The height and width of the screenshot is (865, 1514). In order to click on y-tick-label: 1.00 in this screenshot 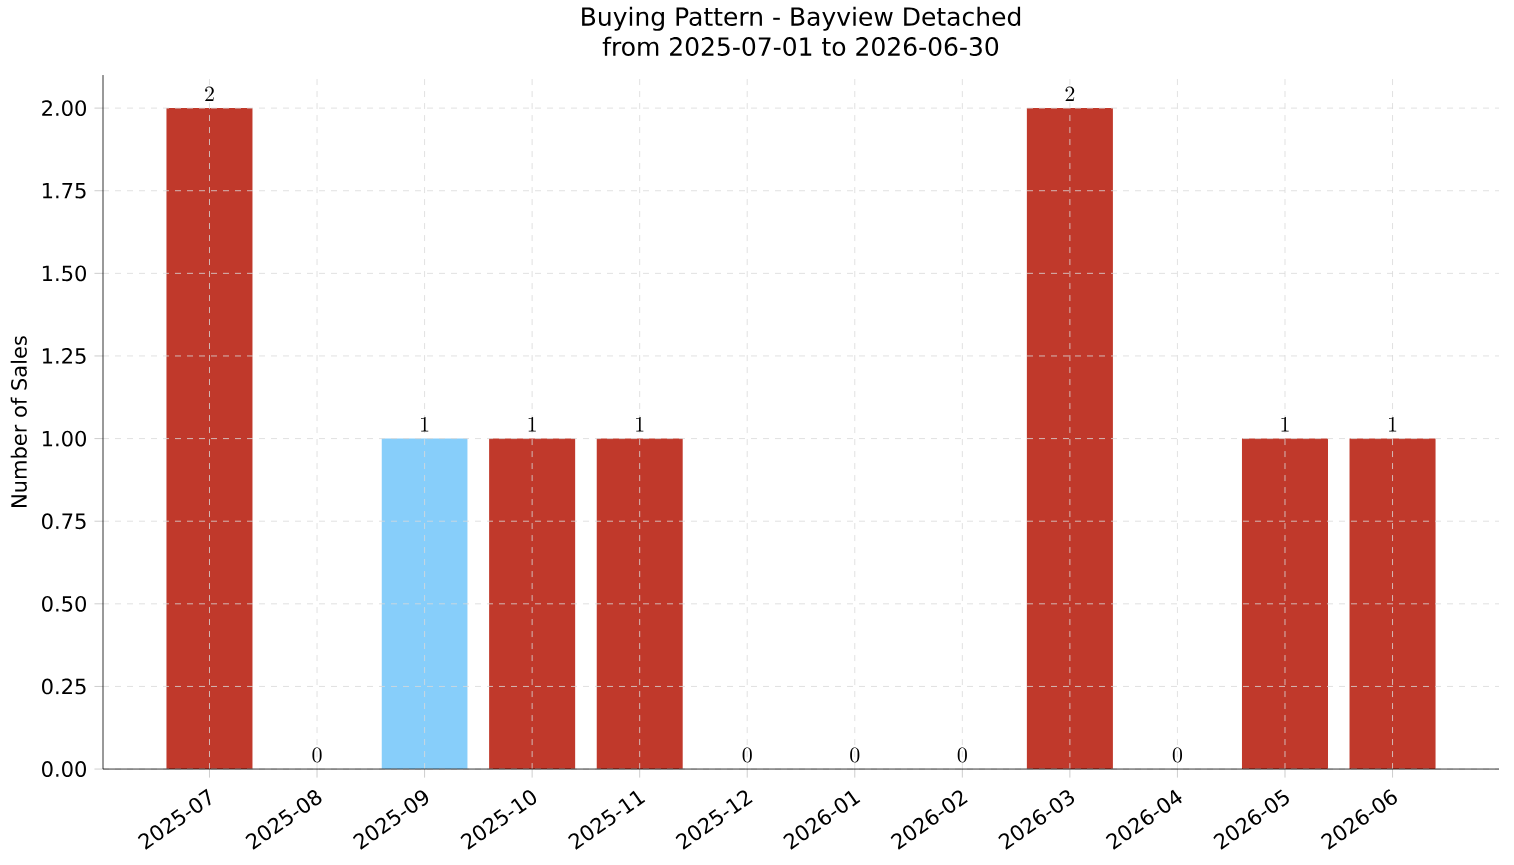, I will do `click(64, 438)`.